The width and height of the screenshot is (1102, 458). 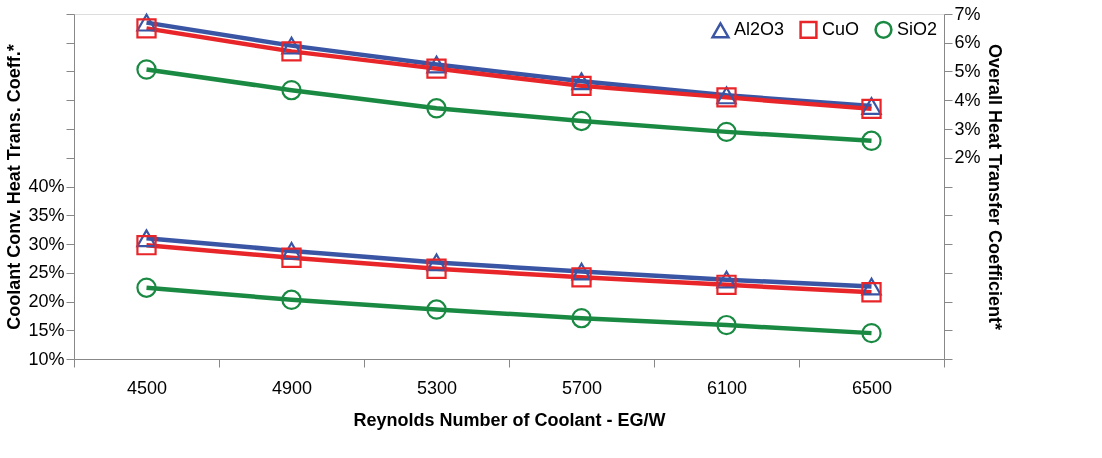 I want to click on x-axis-title: Reynolds Number of Coolant - EG/W, so click(x=509, y=419).